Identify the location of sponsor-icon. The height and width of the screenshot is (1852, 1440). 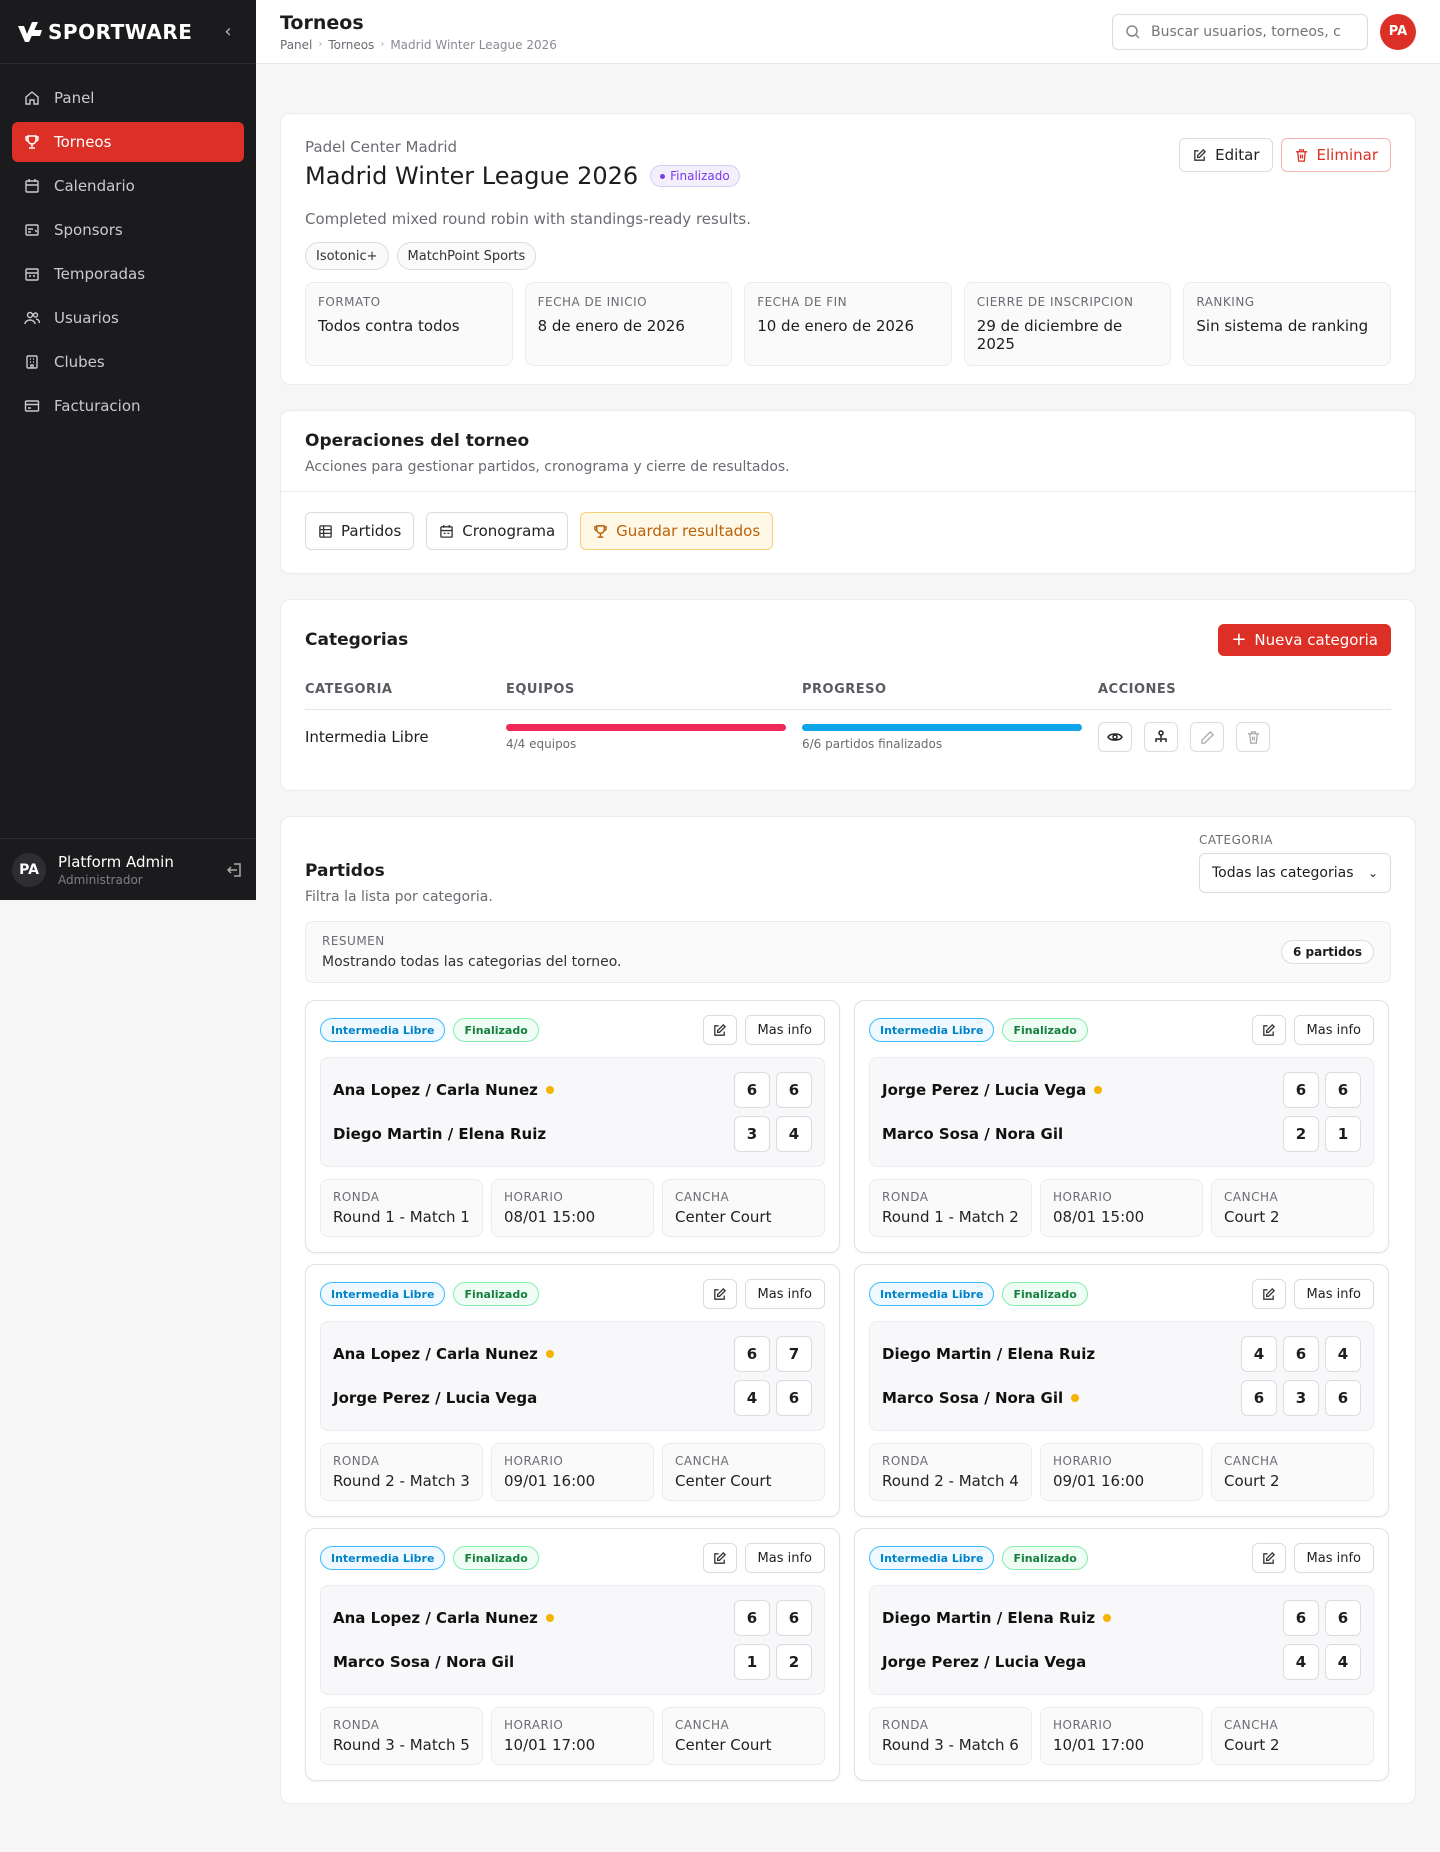
(32, 230).